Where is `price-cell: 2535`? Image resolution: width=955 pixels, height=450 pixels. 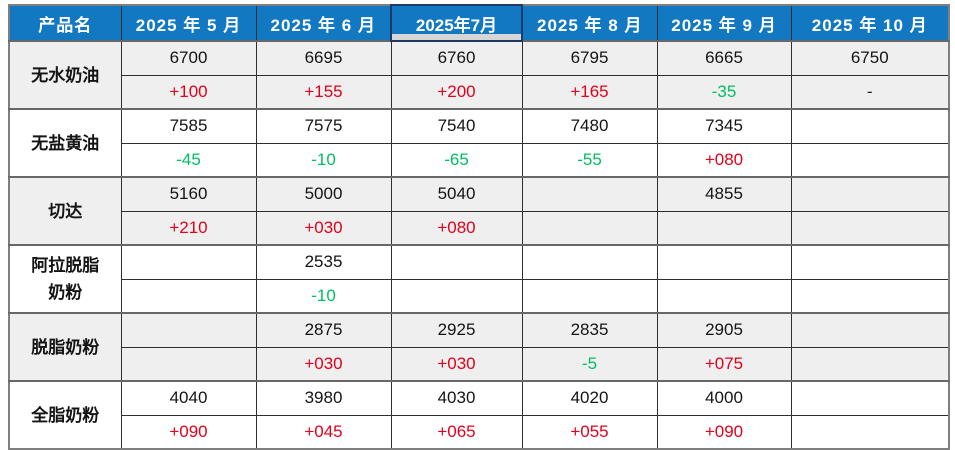
price-cell: 2535 is located at coordinates (323, 262).